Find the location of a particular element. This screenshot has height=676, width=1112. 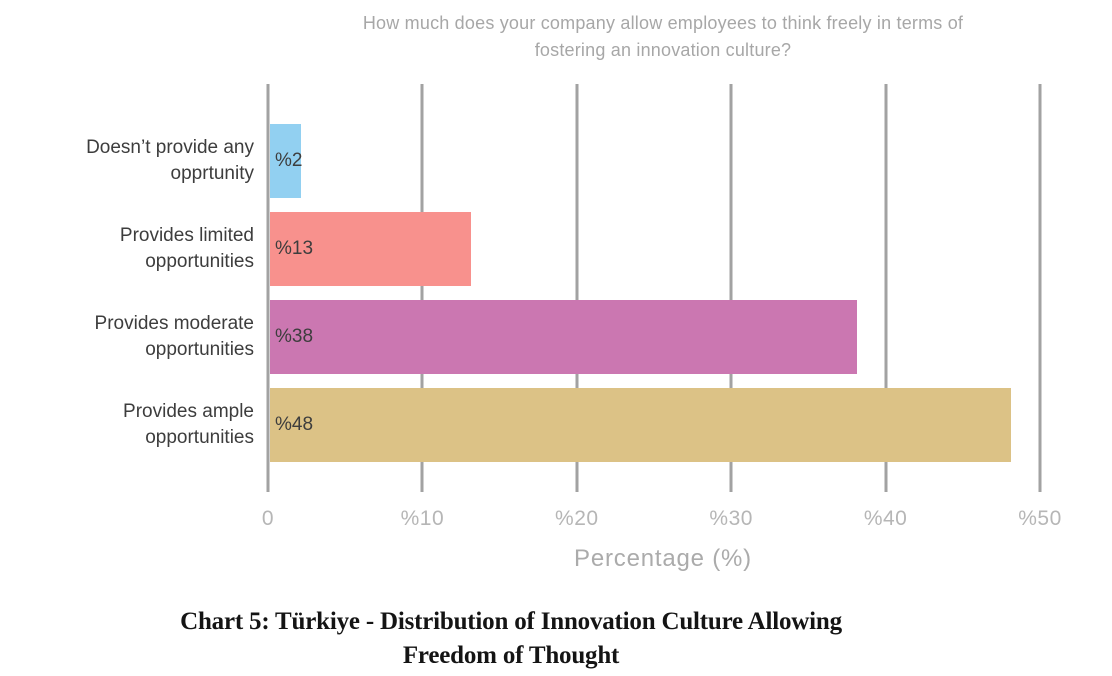

category-label-1: Doesn’t provide any opprtunity is located at coordinates (127, 161).